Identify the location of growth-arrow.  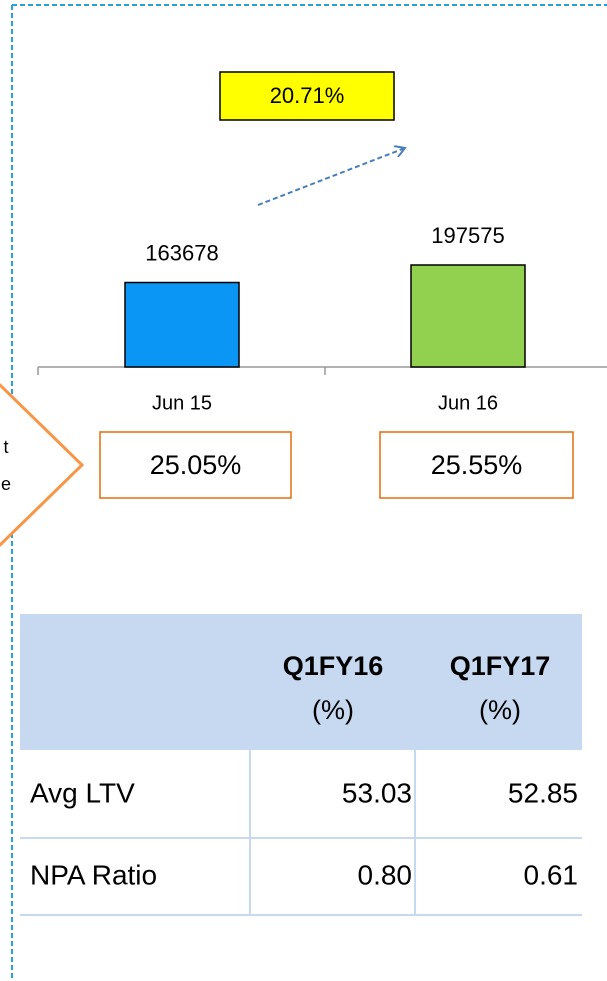
(331, 177).